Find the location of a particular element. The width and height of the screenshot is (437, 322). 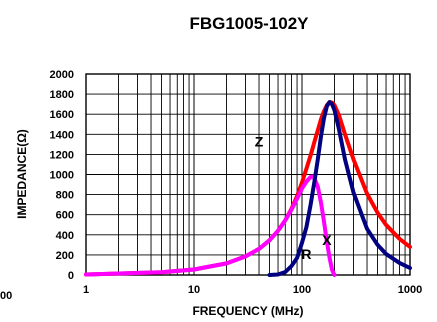

y-tick-label: 1000 is located at coordinates (62, 176).